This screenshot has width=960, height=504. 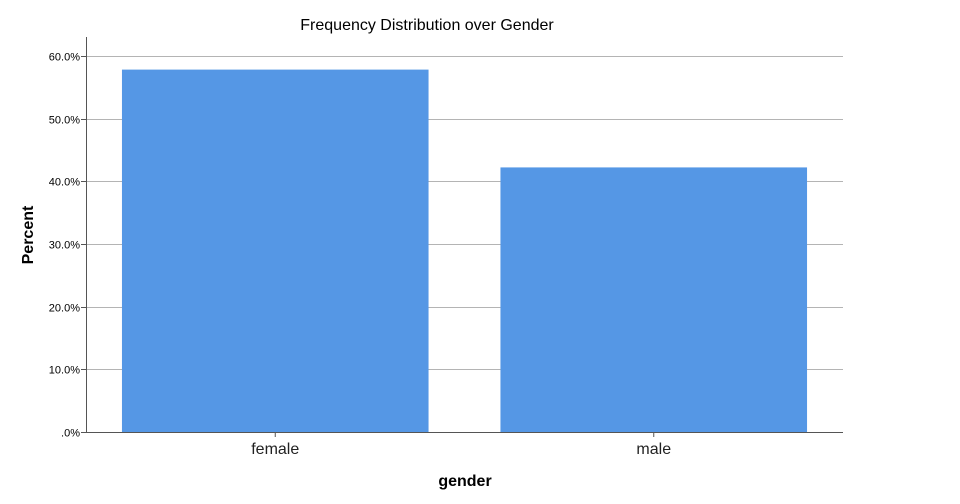 I want to click on x-tick-label: male, so click(x=653, y=449).